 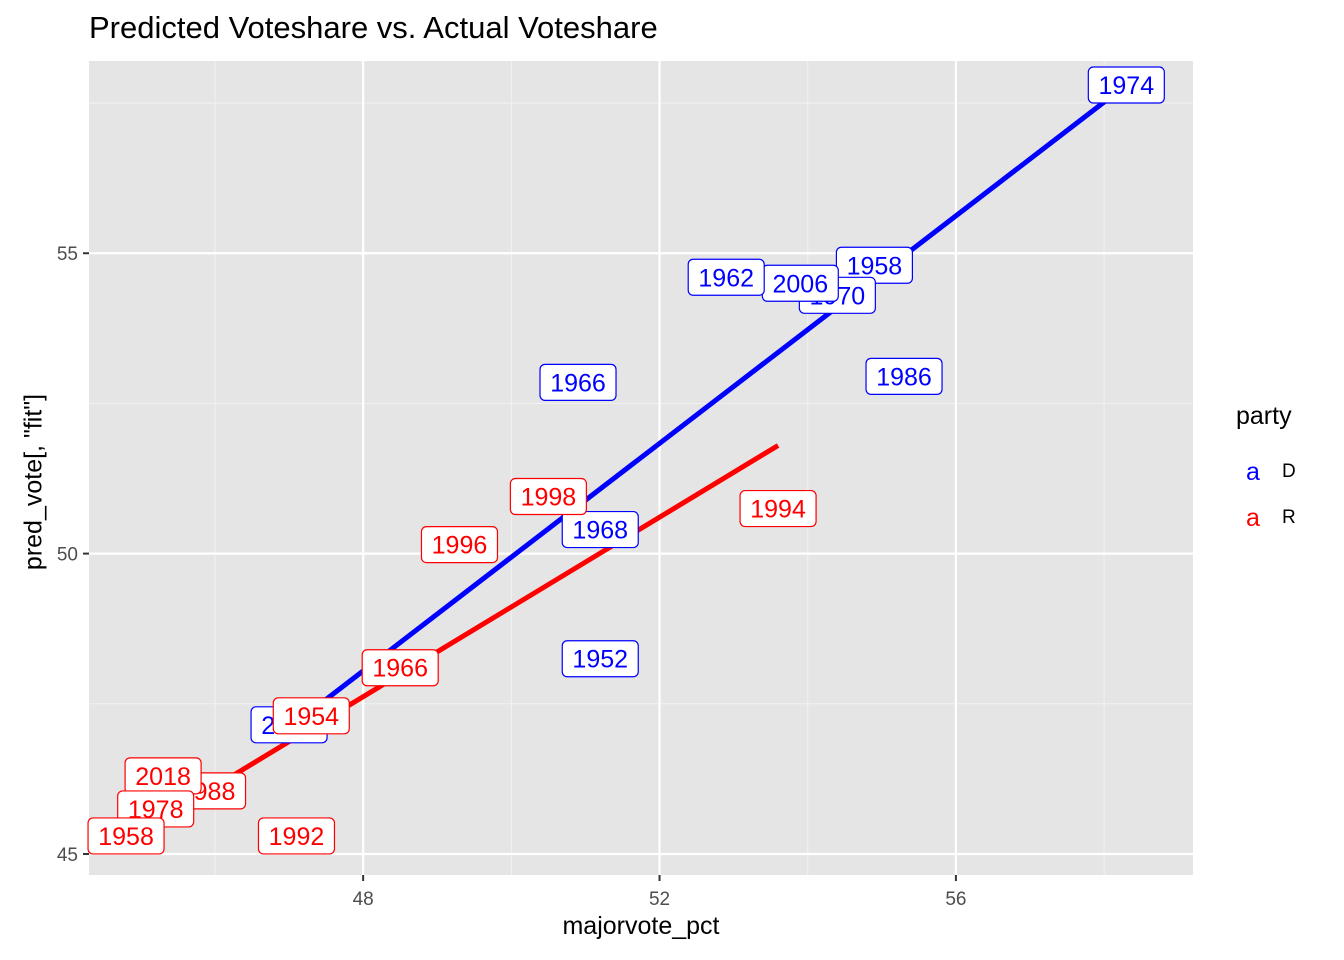 I want to click on point-label-r: 1954, so click(x=311, y=716).